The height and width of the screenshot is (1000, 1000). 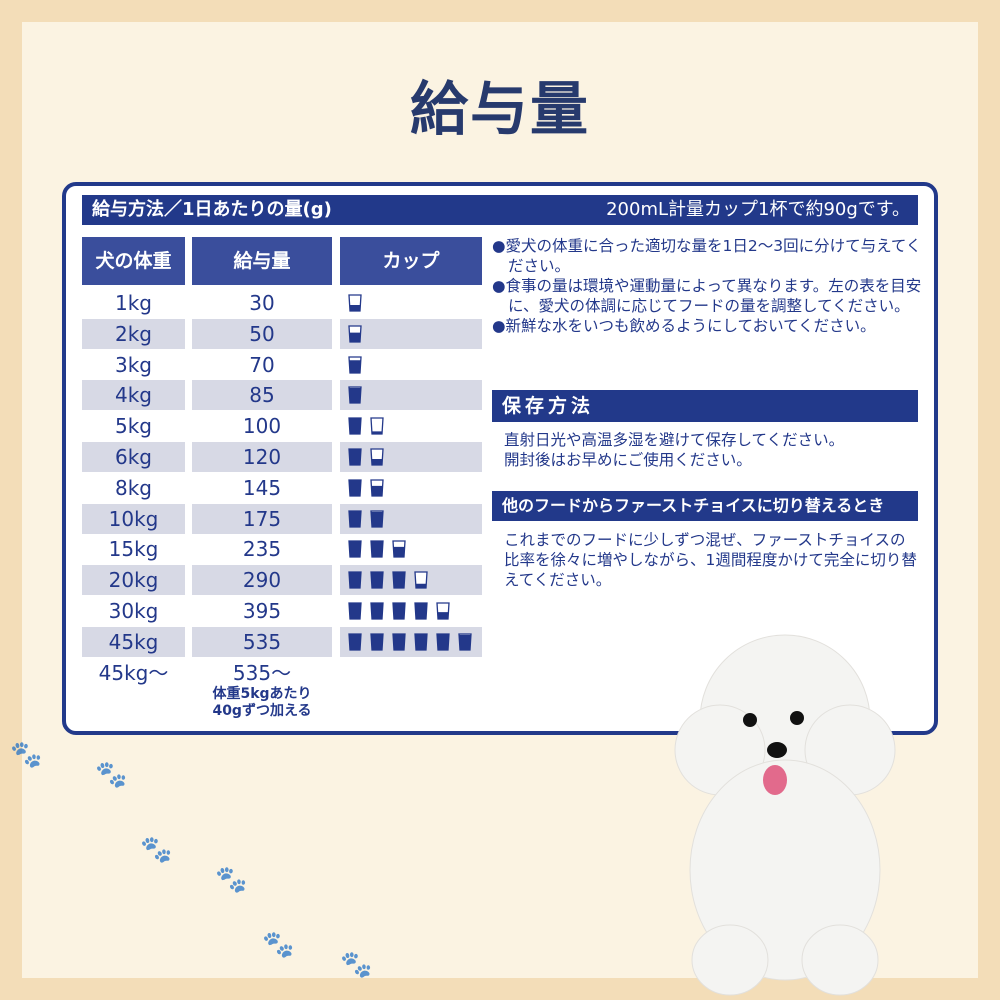 What do you see at coordinates (262, 261) in the screenshot?
I see `column-header-amount: 給与量` at bounding box center [262, 261].